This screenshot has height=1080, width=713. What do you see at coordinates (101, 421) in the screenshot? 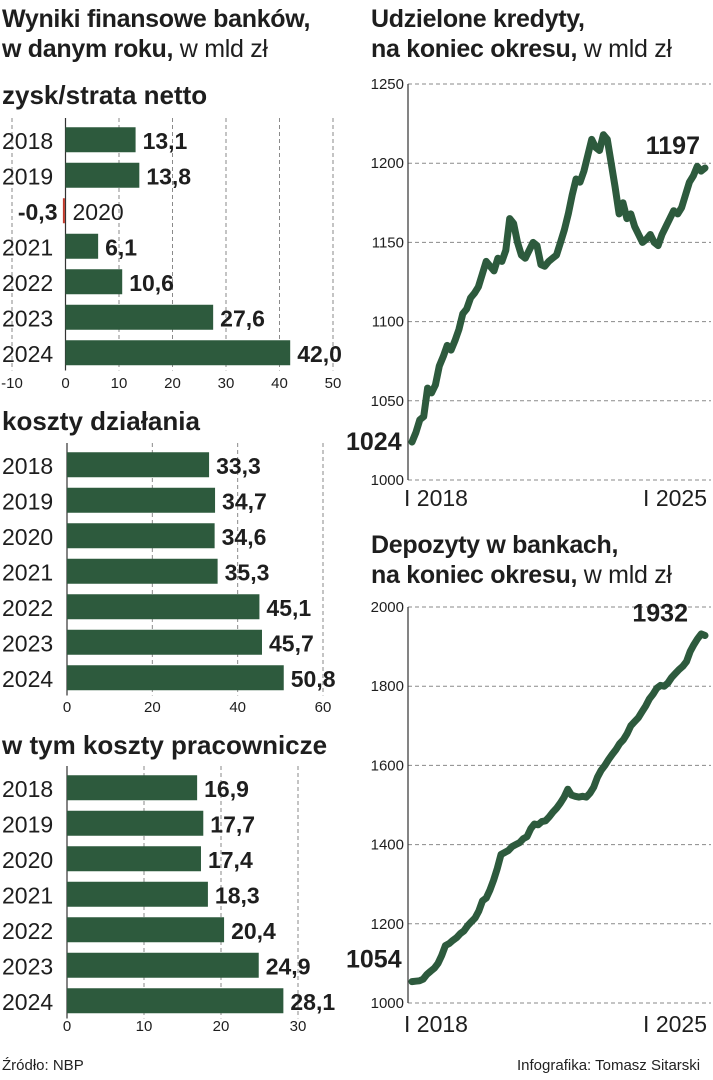
I see `bar-chart-title: koszty działania` at bounding box center [101, 421].